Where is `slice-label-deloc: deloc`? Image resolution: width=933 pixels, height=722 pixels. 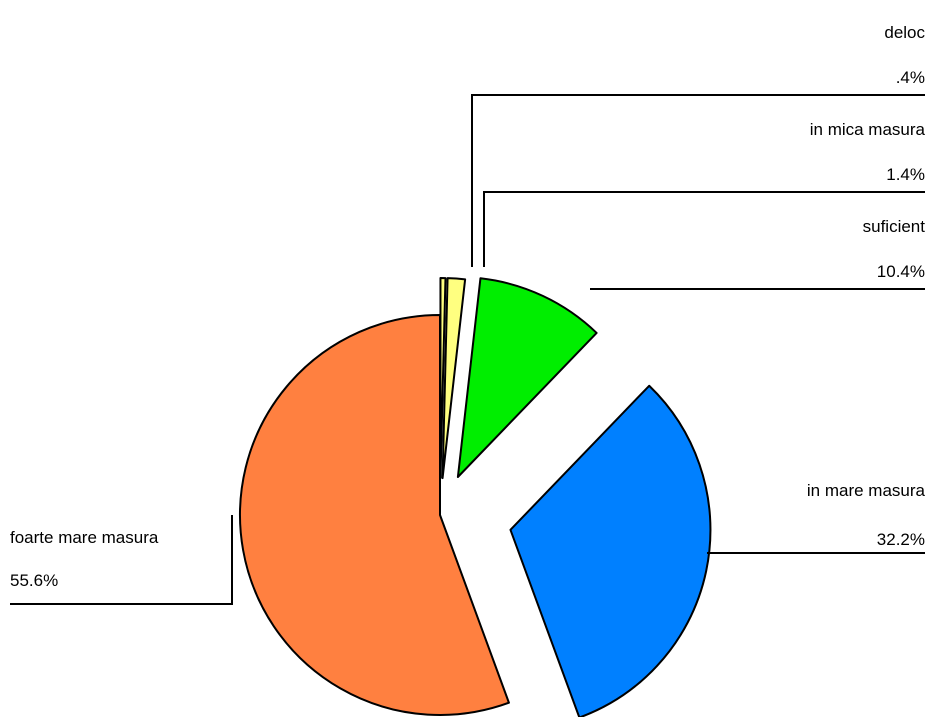 slice-label-deloc: deloc is located at coordinates (904, 32).